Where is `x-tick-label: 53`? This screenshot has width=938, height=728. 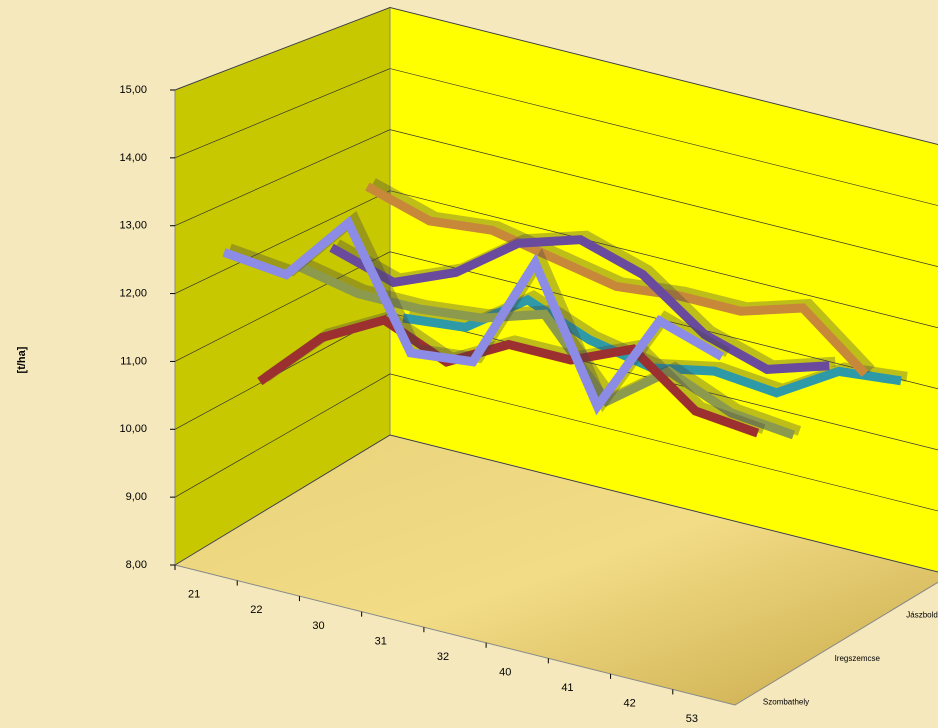
x-tick-label: 53 is located at coordinates (692, 719).